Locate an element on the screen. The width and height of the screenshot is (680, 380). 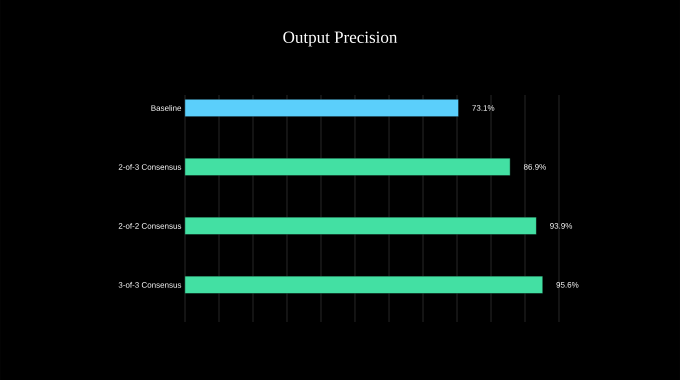
data-label: 86.9% is located at coordinates (535, 167).